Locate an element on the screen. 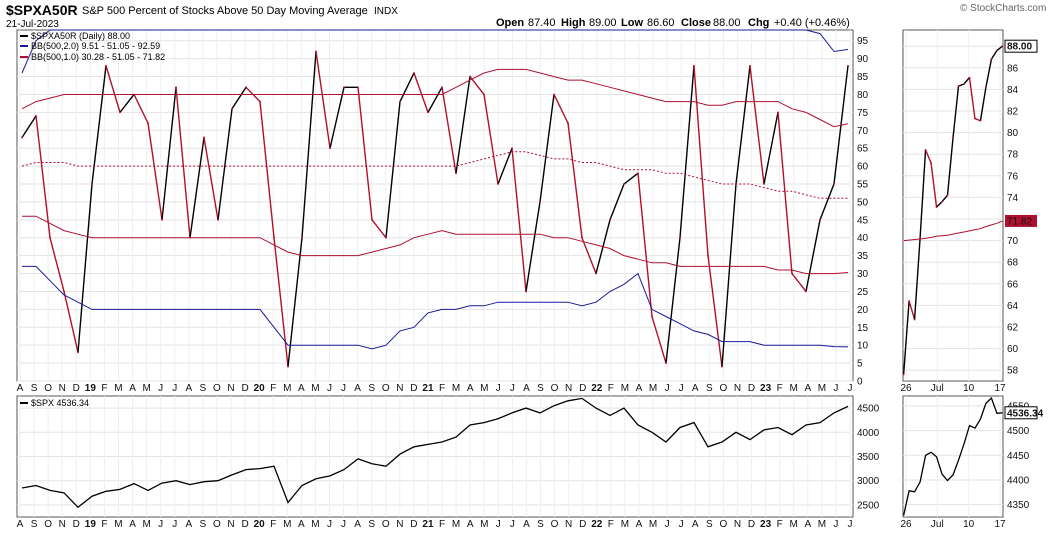 Image resolution: width=1050 pixels, height=539 pixels. spx-y-tick-label: 3500 is located at coordinates (868, 457).